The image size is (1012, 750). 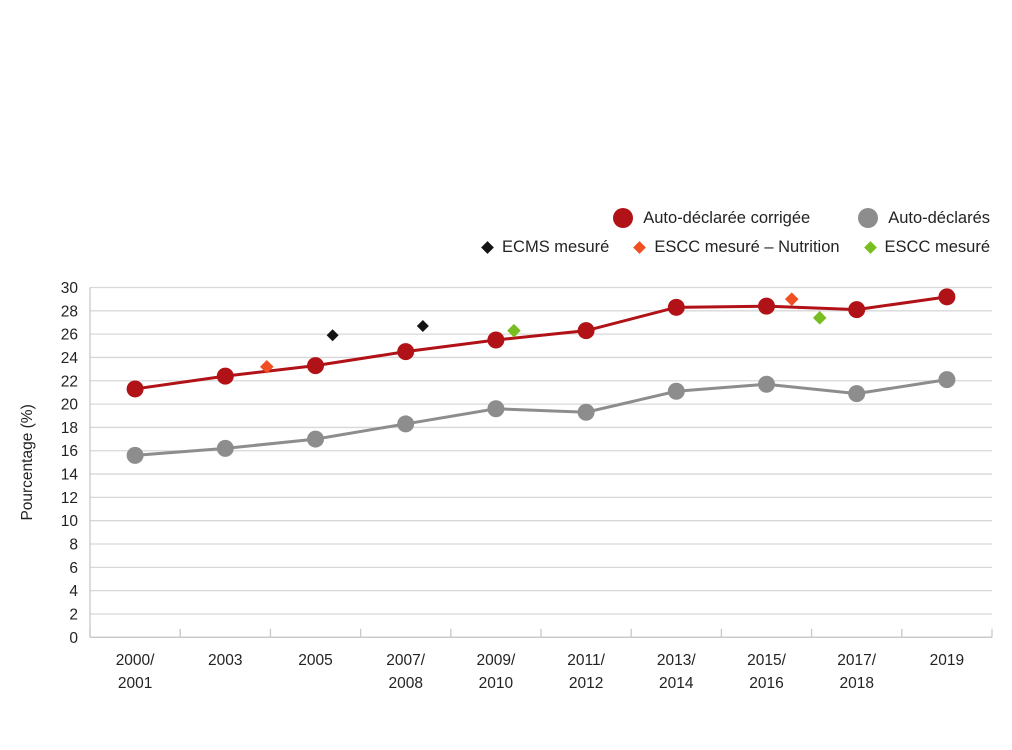 What do you see at coordinates (727, 217) in the screenshot?
I see `legend-label: Auto-déclarée corrigée` at bounding box center [727, 217].